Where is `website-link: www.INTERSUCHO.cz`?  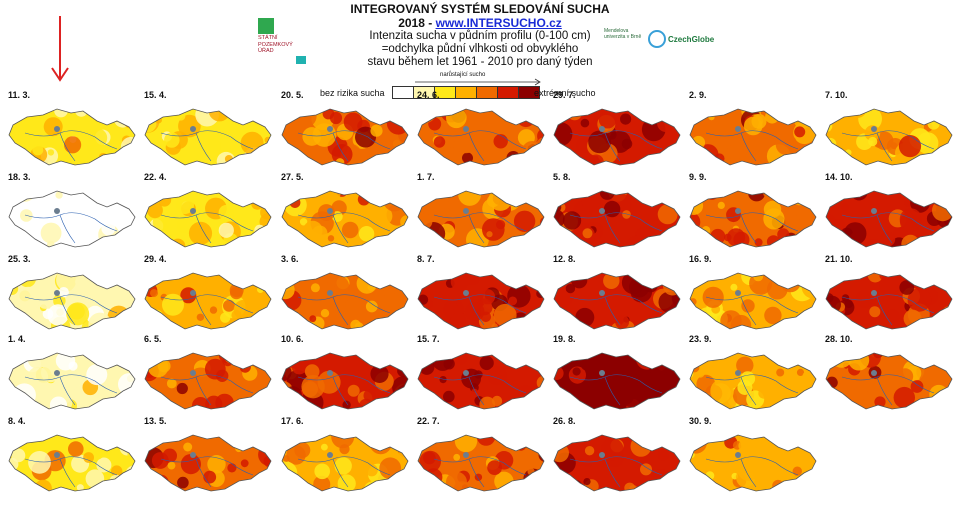 website-link: www.INTERSUCHO.cz is located at coordinates (498, 23).